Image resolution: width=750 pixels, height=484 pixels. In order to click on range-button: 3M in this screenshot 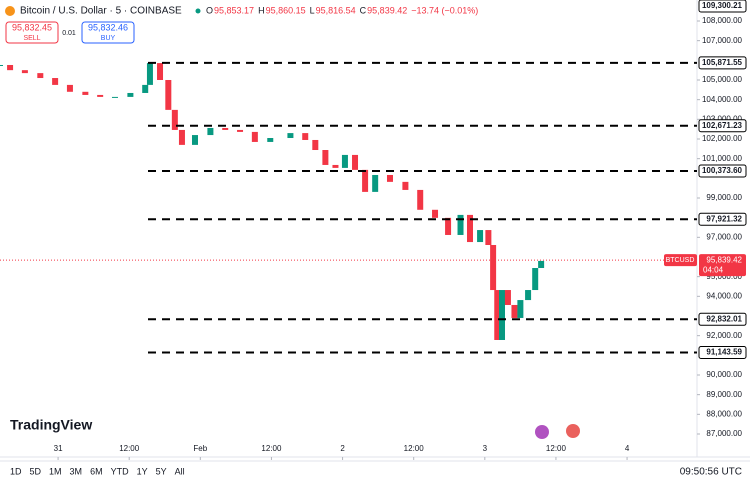, I will do `click(76, 471)`.